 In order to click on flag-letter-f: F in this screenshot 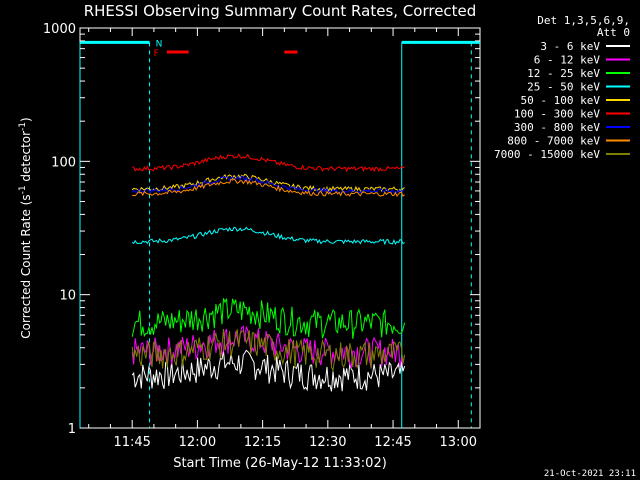, I will do `click(156, 54)`.